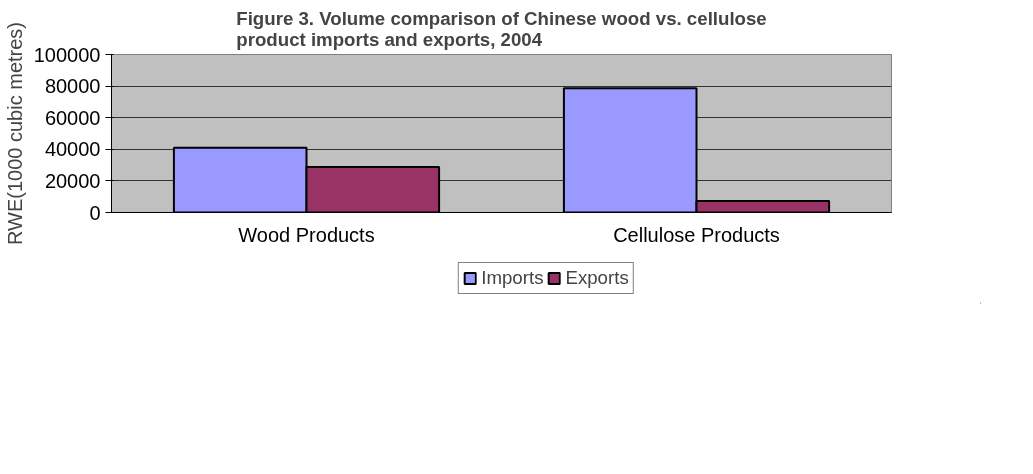 The width and height of the screenshot is (1033, 474). I want to click on y-tick-label: 60000, so click(72, 117).